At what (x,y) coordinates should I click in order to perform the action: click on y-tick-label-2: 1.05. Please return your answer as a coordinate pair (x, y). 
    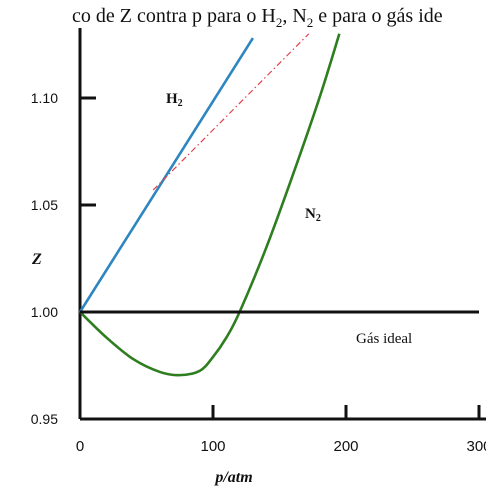
    Looking at the image, I should click on (44, 205).